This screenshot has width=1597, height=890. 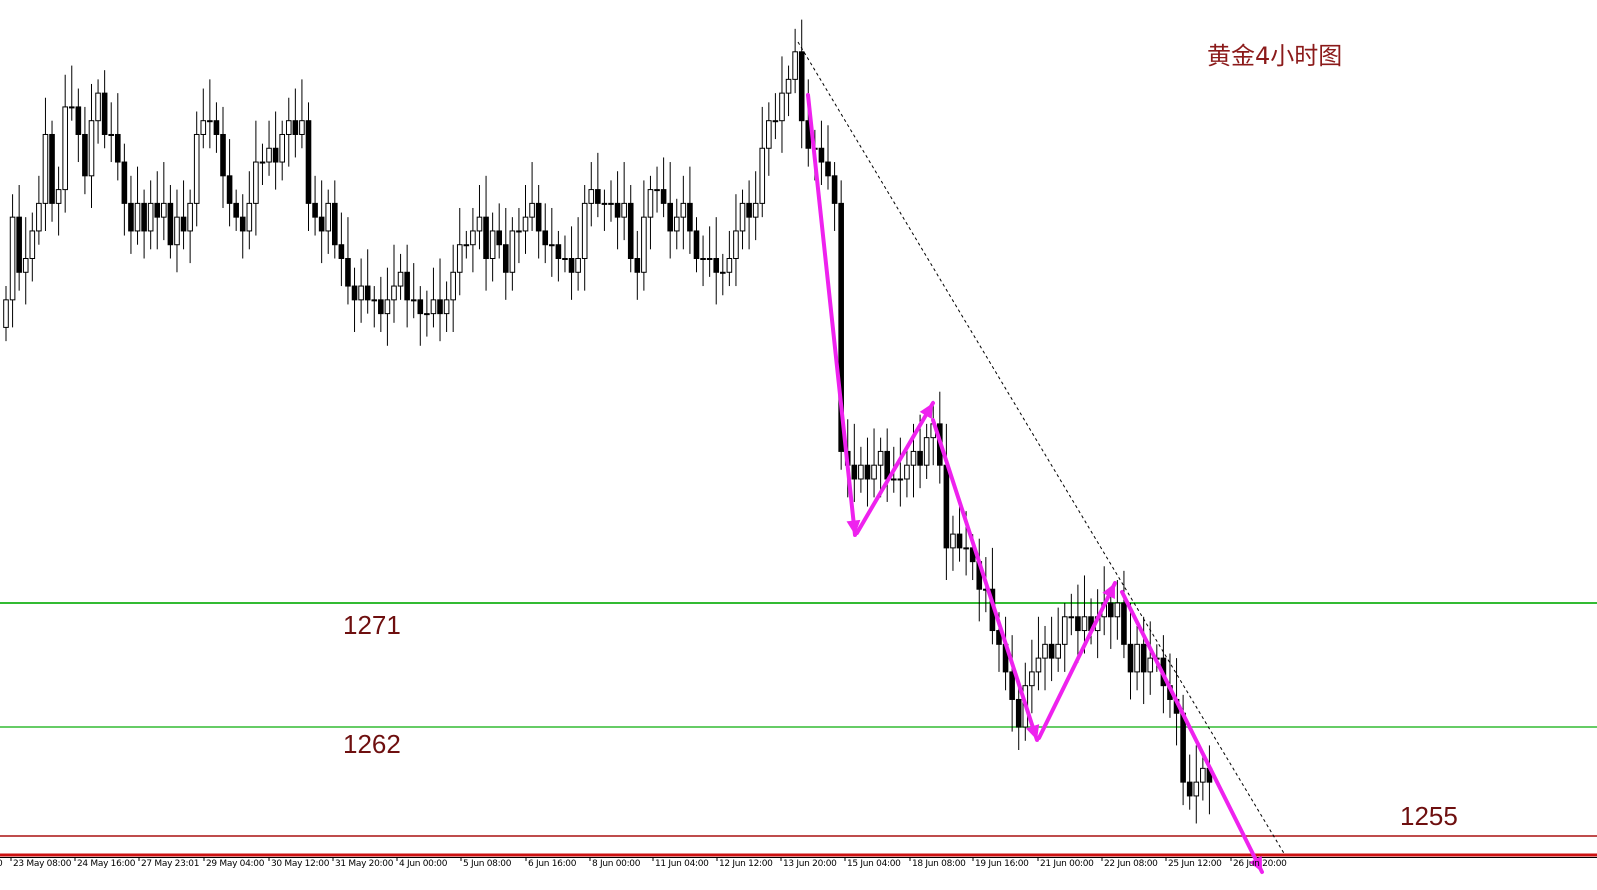 I want to click on x-tick-label: 13 Jun 20:00, so click(x=810, y=864).